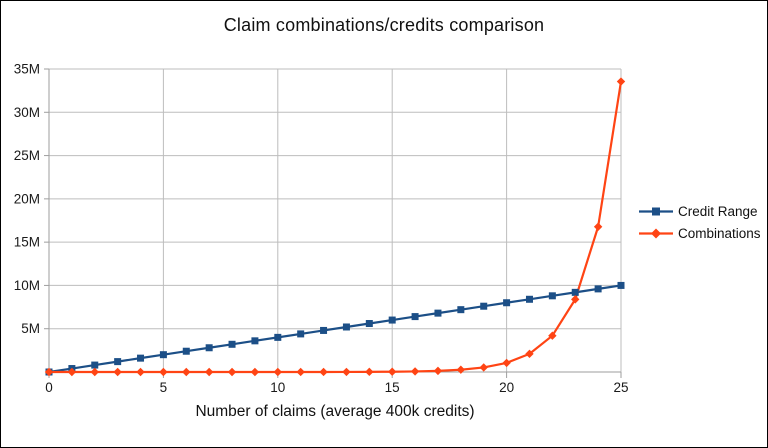 This screenshot has height=448, width=768. What do you see at coordinates (656, 211) in the screenshot?
I see `credit-range-marker-icon` at bounding box center [656, 211].